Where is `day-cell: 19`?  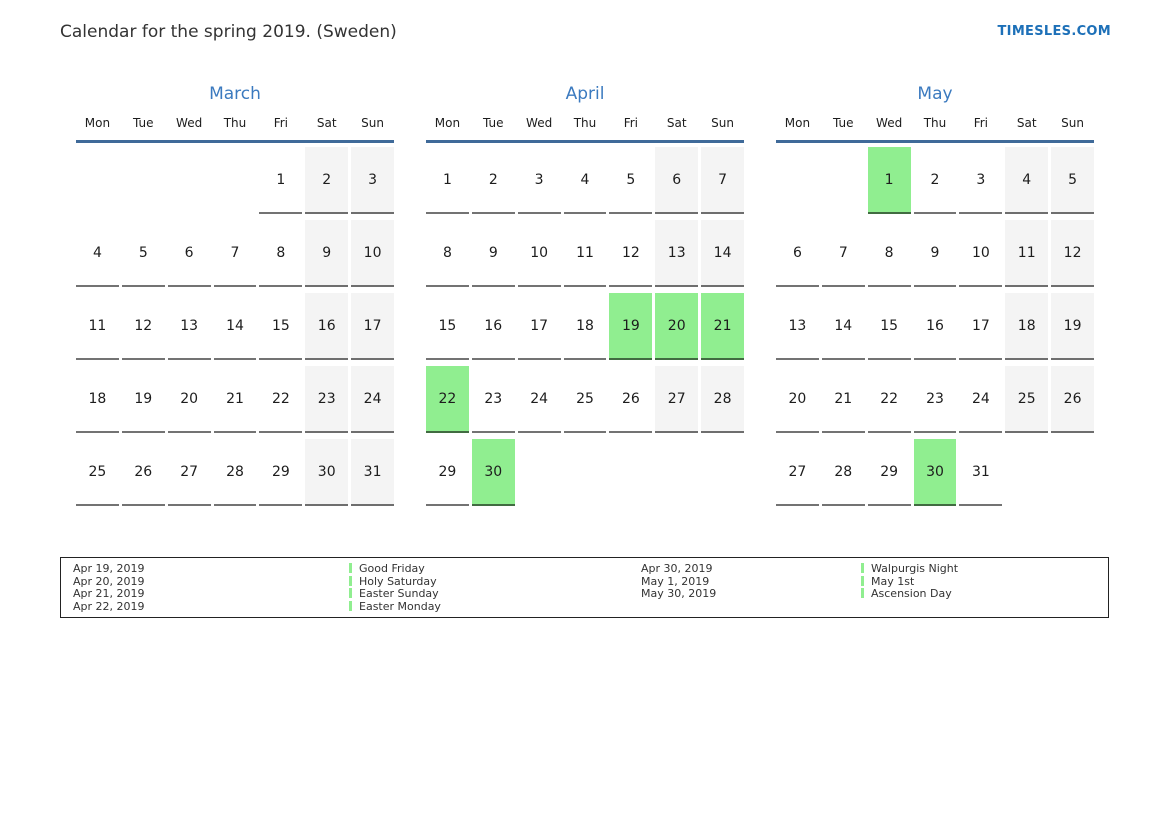
day-cell: 19 is located at coordinates (143, 399).